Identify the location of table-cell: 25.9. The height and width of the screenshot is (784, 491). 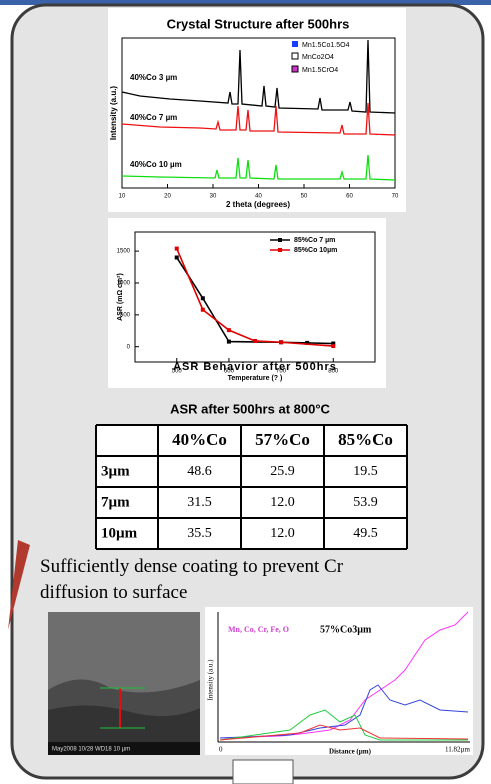
(282, 471).